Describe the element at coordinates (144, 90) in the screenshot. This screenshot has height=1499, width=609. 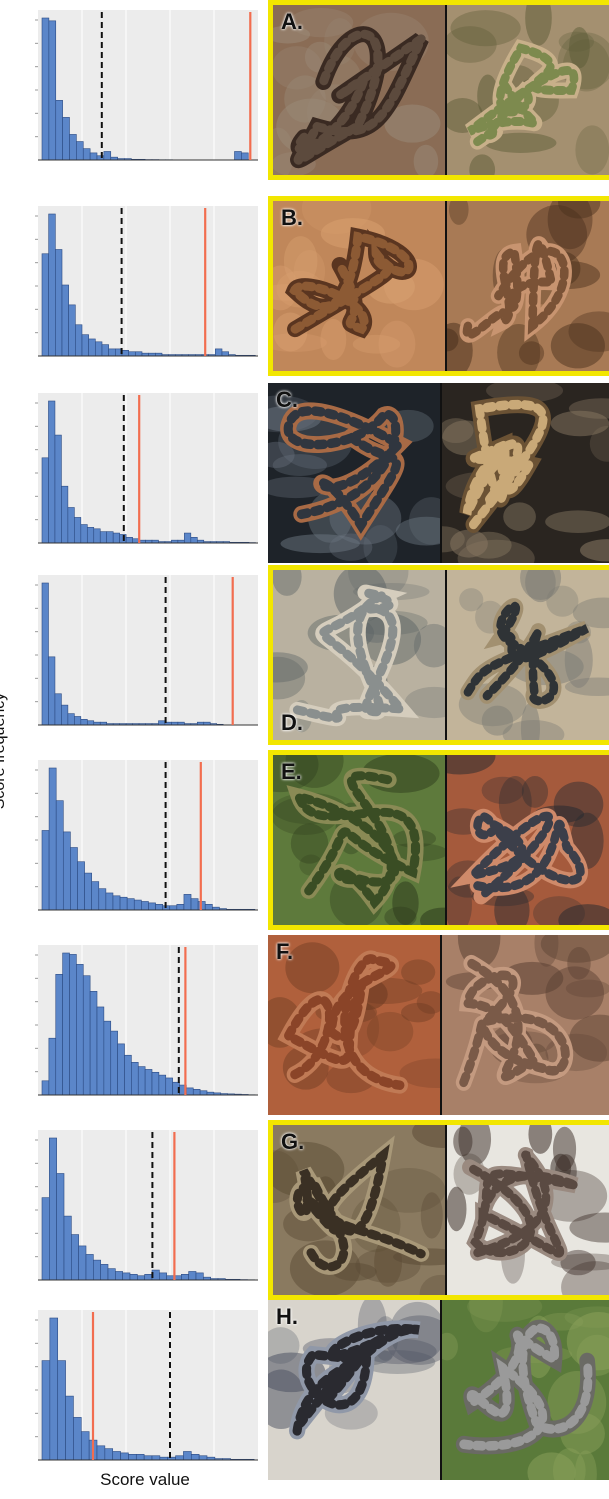
I see `histogram` at that location.